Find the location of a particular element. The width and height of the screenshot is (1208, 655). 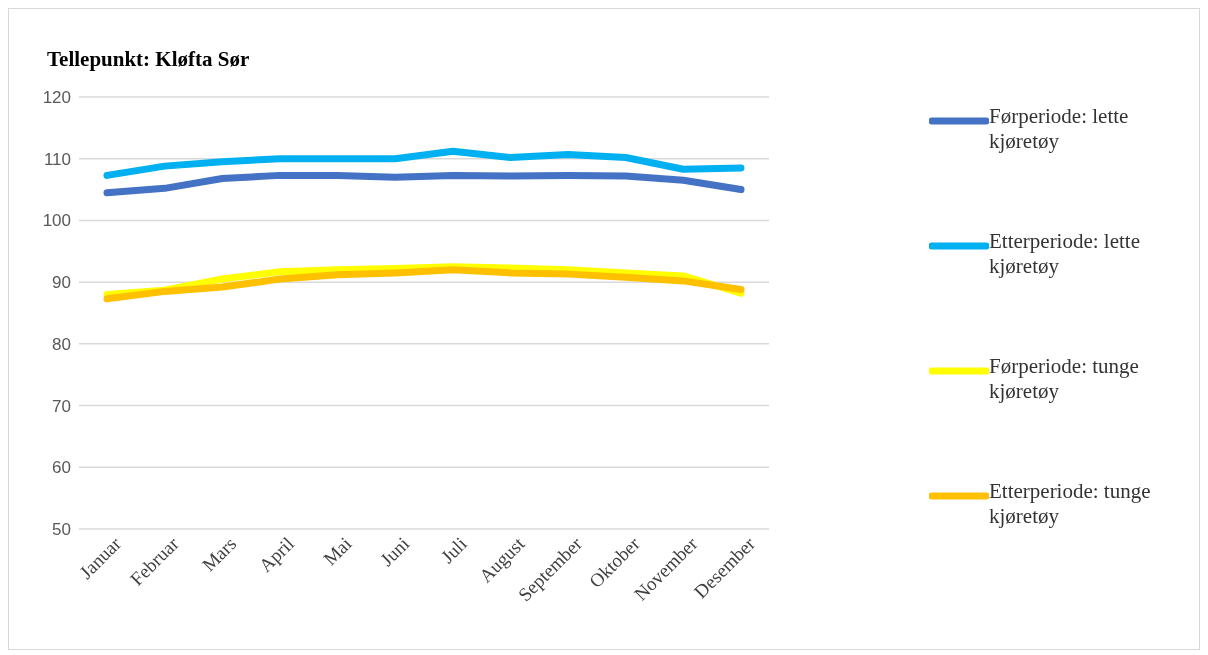

legend-label: Førperiode: lette kjøretøy is located at coordinates (1059, 129).